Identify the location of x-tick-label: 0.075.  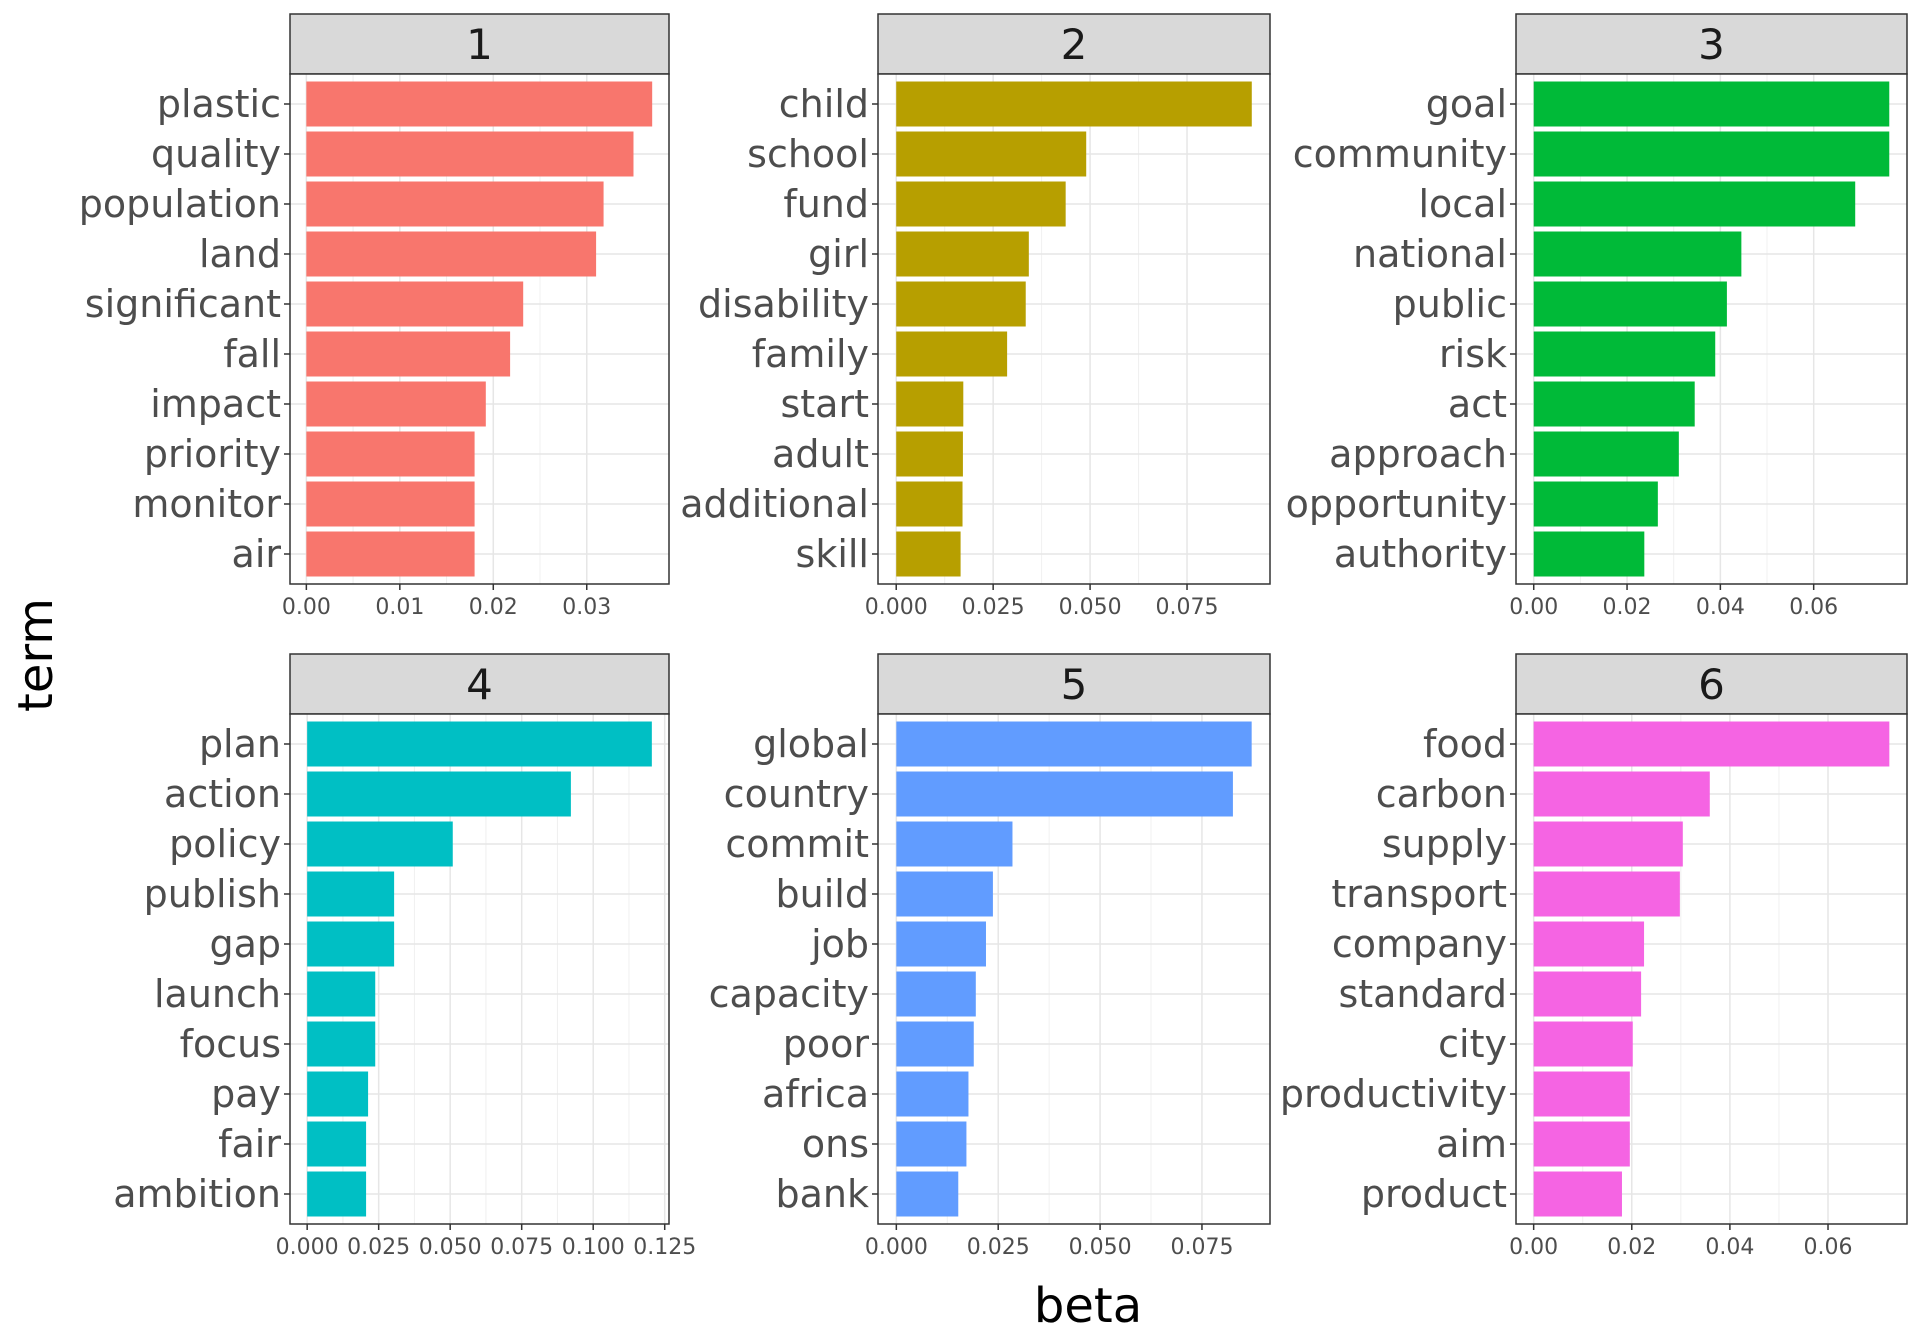
(1187, 607).